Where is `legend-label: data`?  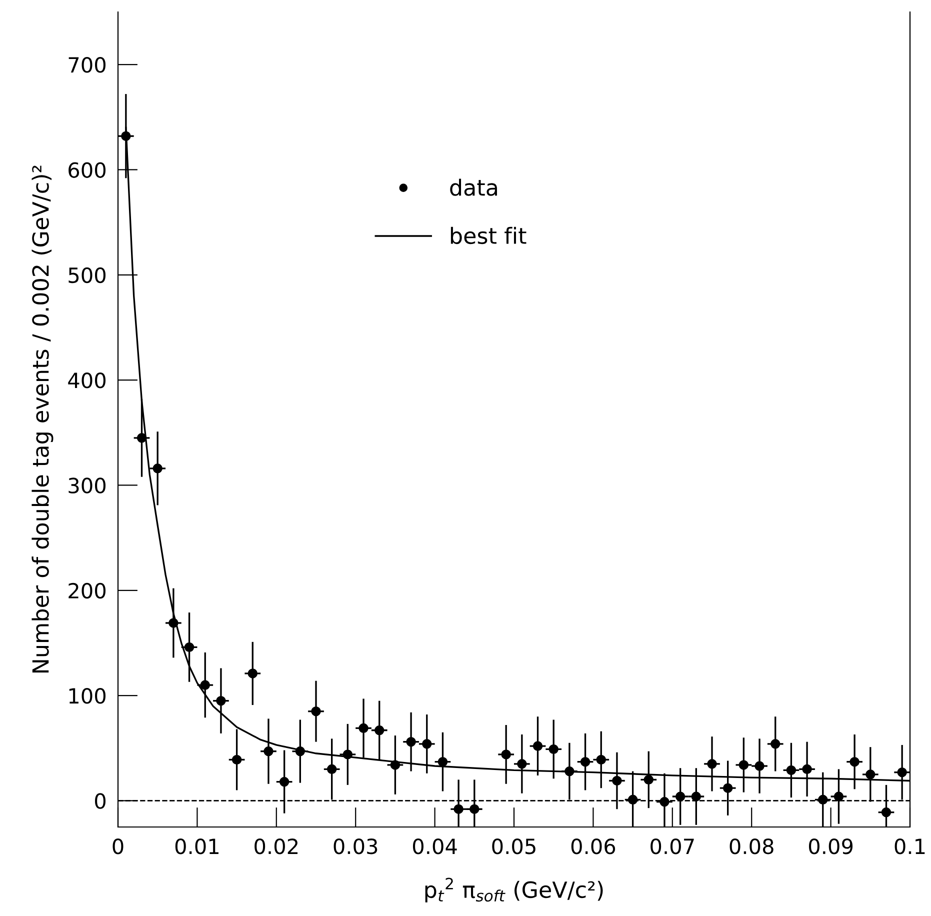
legend-label: data is located at coordinates (473, 187).